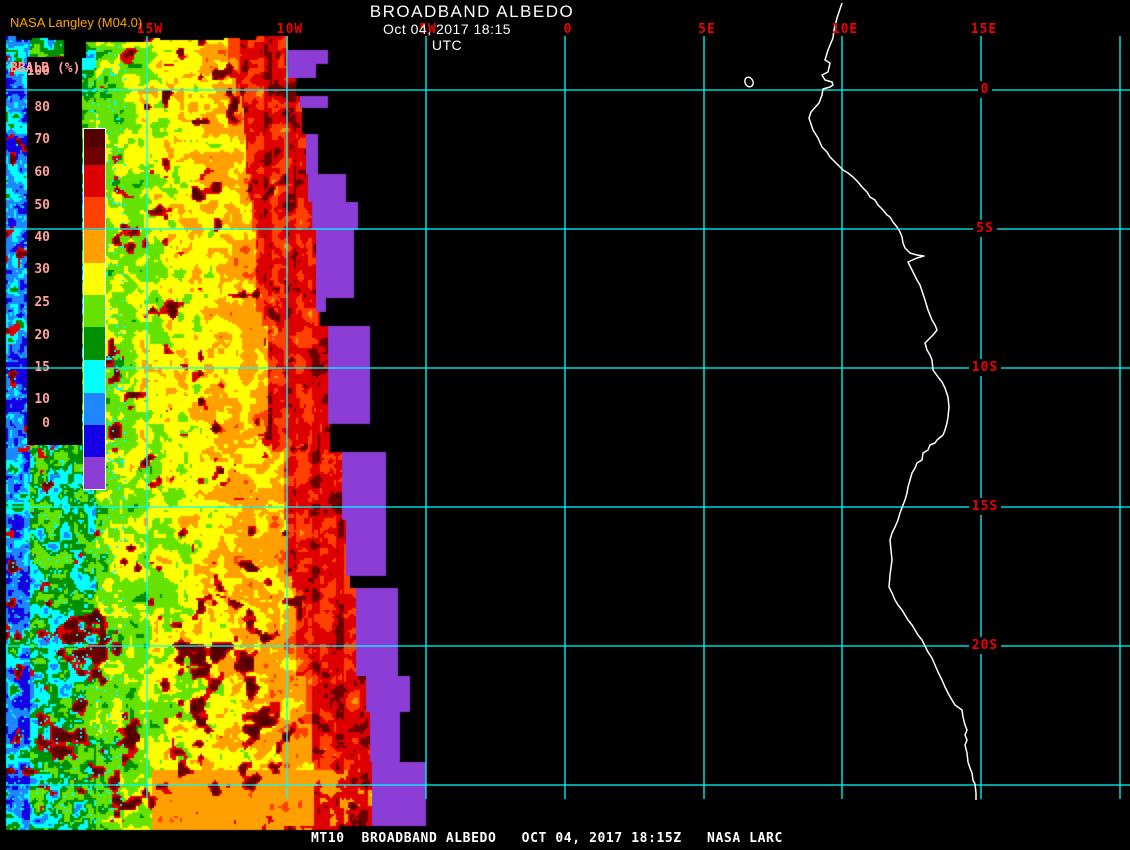 The width and height of the screenshot is (1130, 850). I want to click on timestamp-subtitle: Oct 04, 2017 18:15 UTC, so click(447, 37).